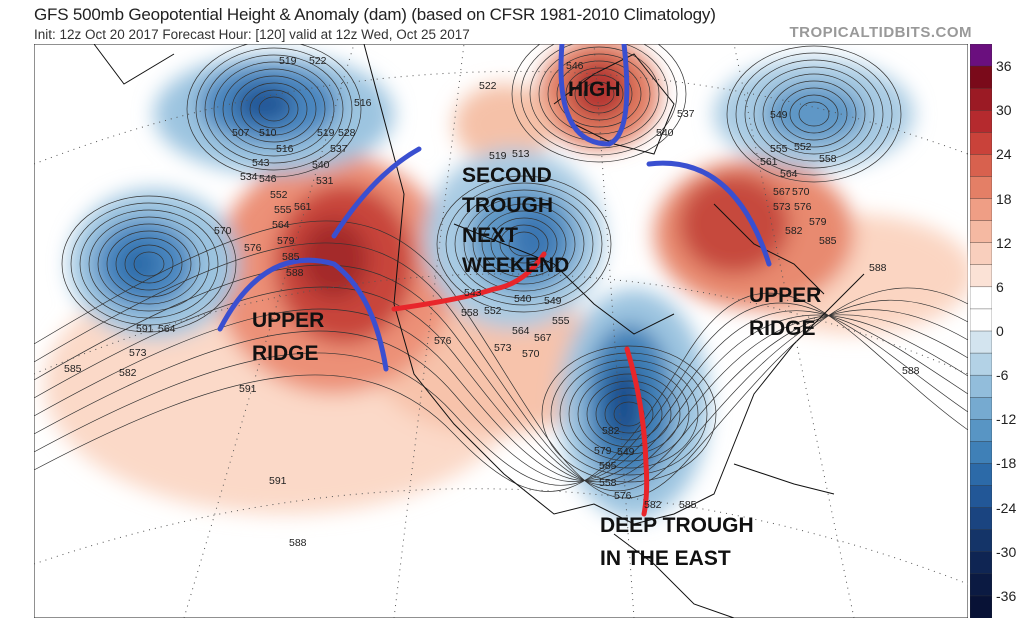 Image resolution: width=1024 pixels, height=638 pixels. What do you see at coordinates (288, 320) in the screenshot?
I see `annotation-label: UPPER` at bounding box center [288, 320].